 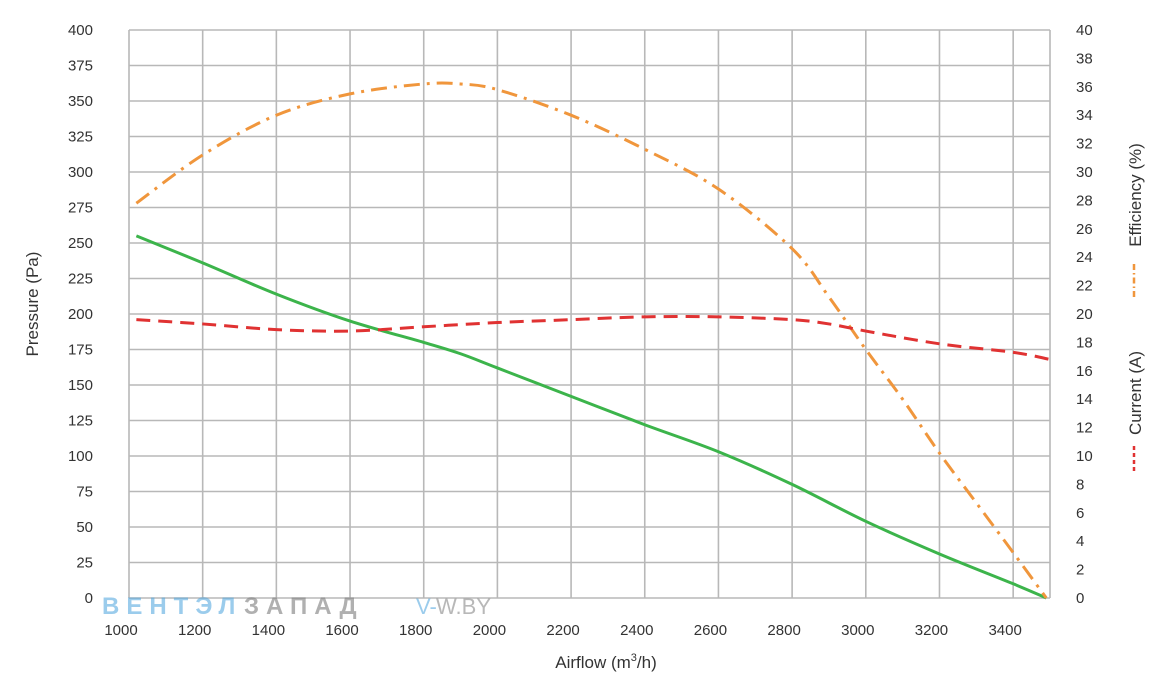 I want to click on y2-tick-label: 32, so click(x=1084, y=144).